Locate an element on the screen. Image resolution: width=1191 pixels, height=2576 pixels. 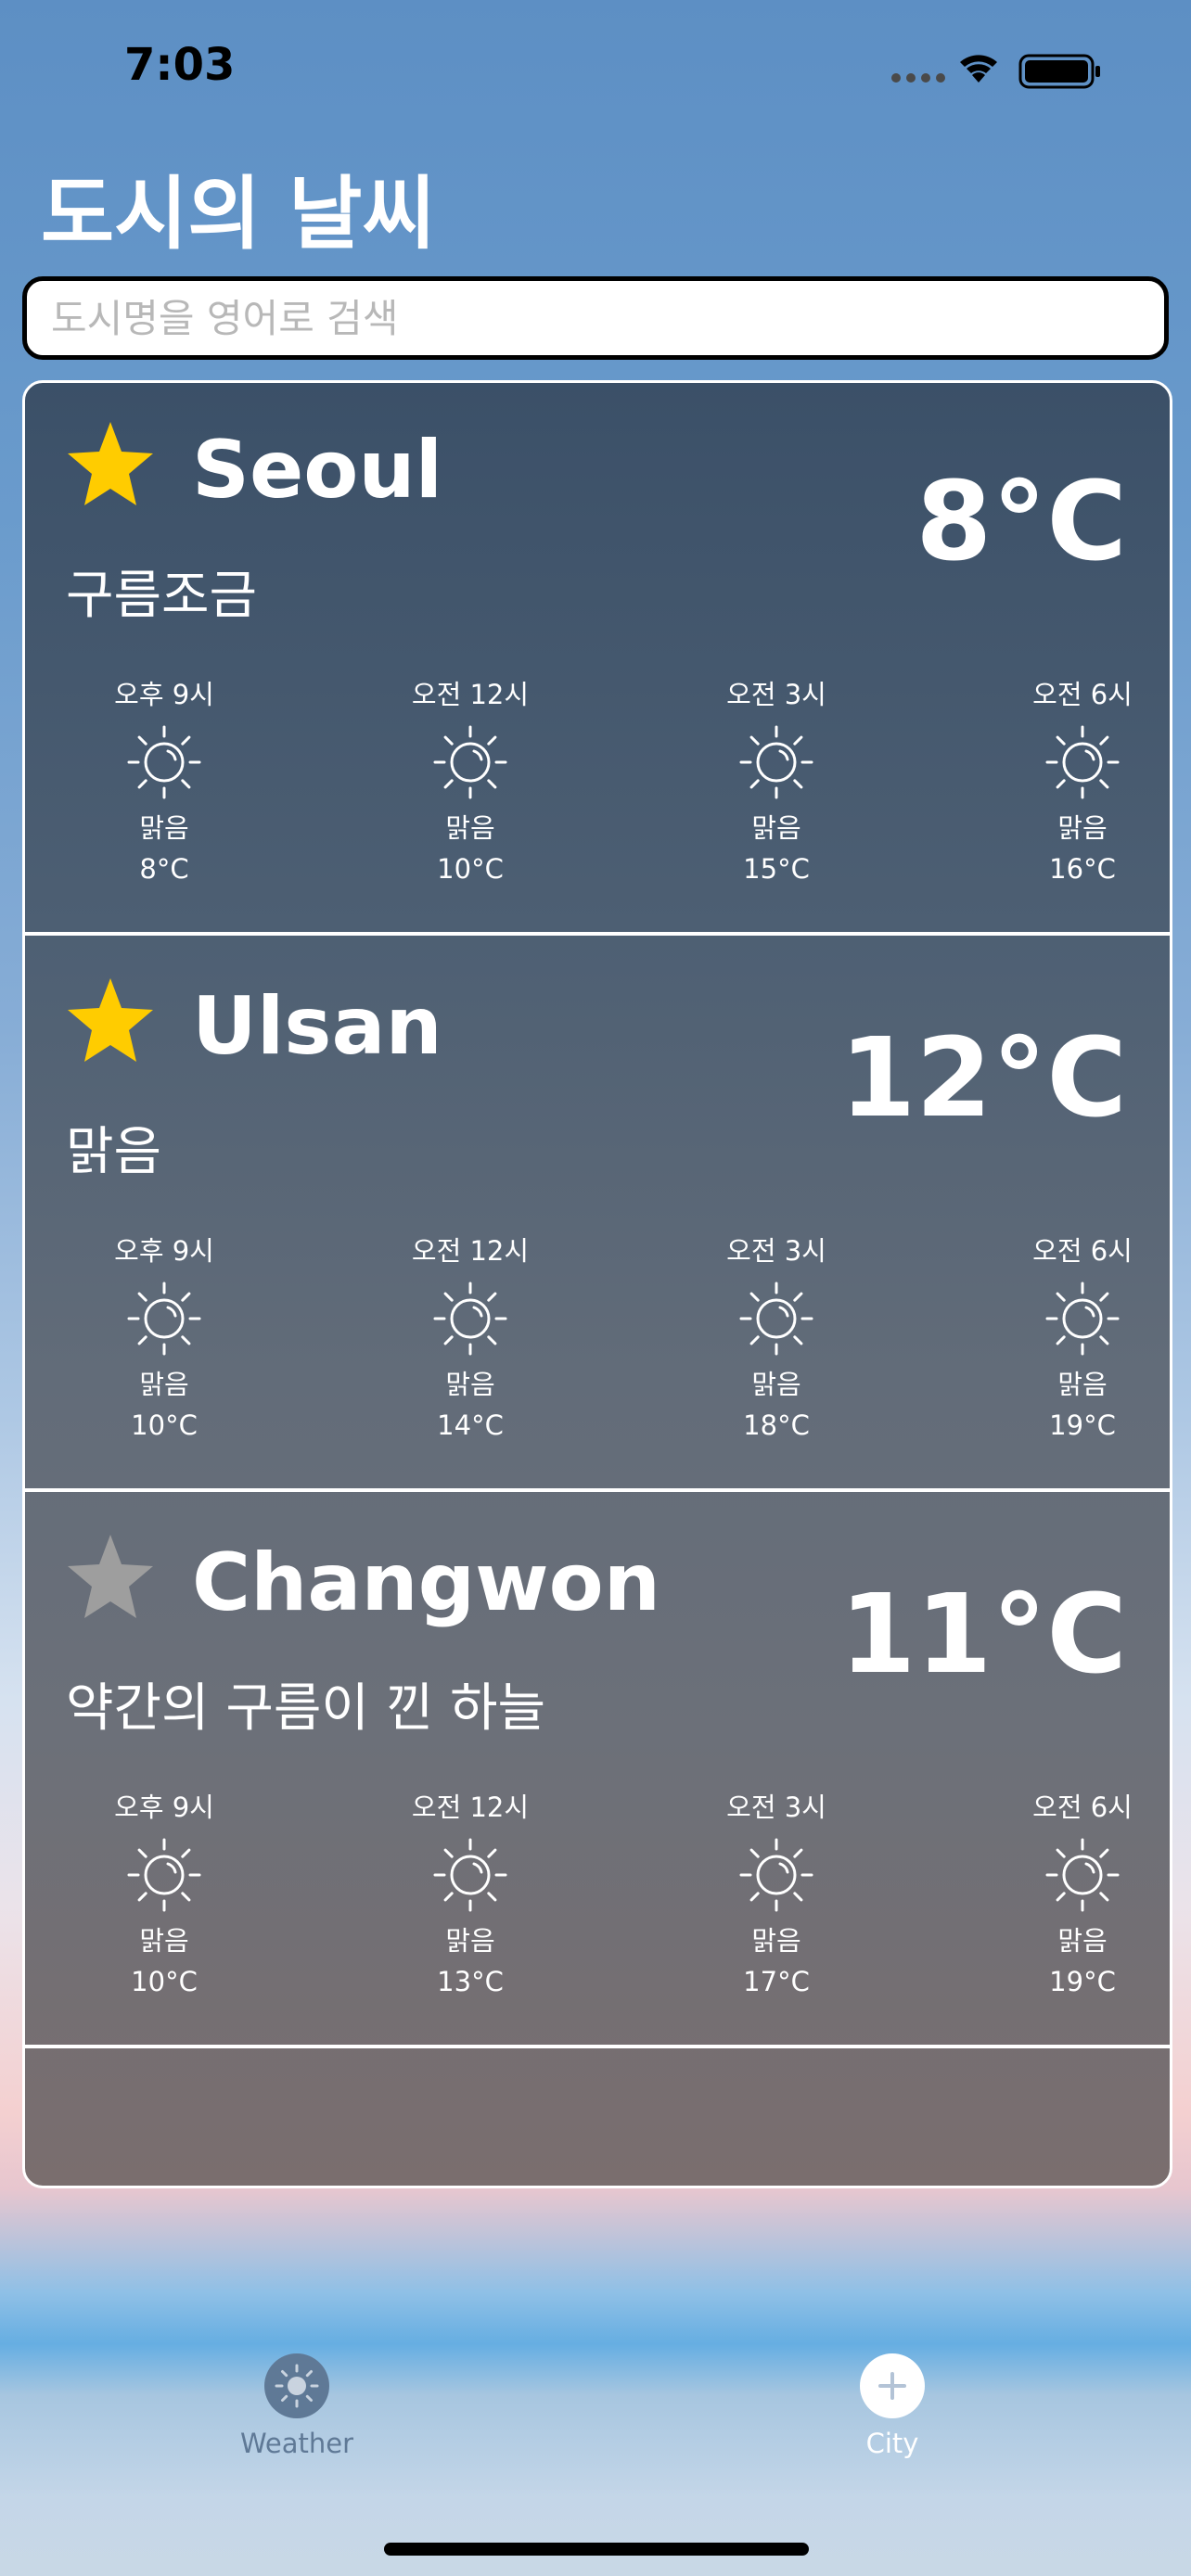
hourly-forecast-item: 오전 12시 맑음 10°C is located at coordinates (470, 783).